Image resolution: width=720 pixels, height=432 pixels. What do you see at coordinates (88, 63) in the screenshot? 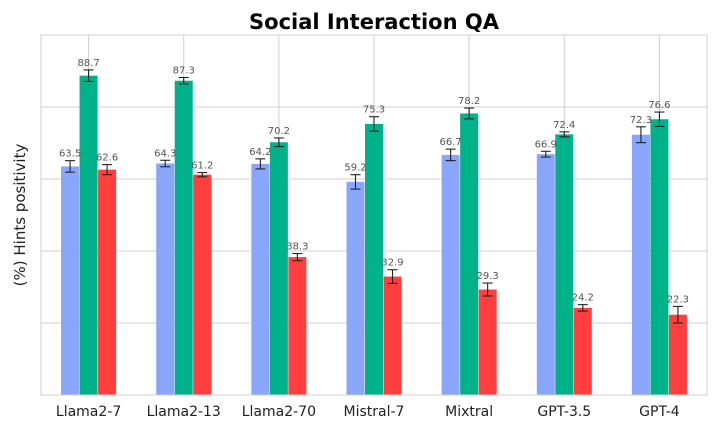
I see `data-label: 88.7` at bounding box center [88, 63].